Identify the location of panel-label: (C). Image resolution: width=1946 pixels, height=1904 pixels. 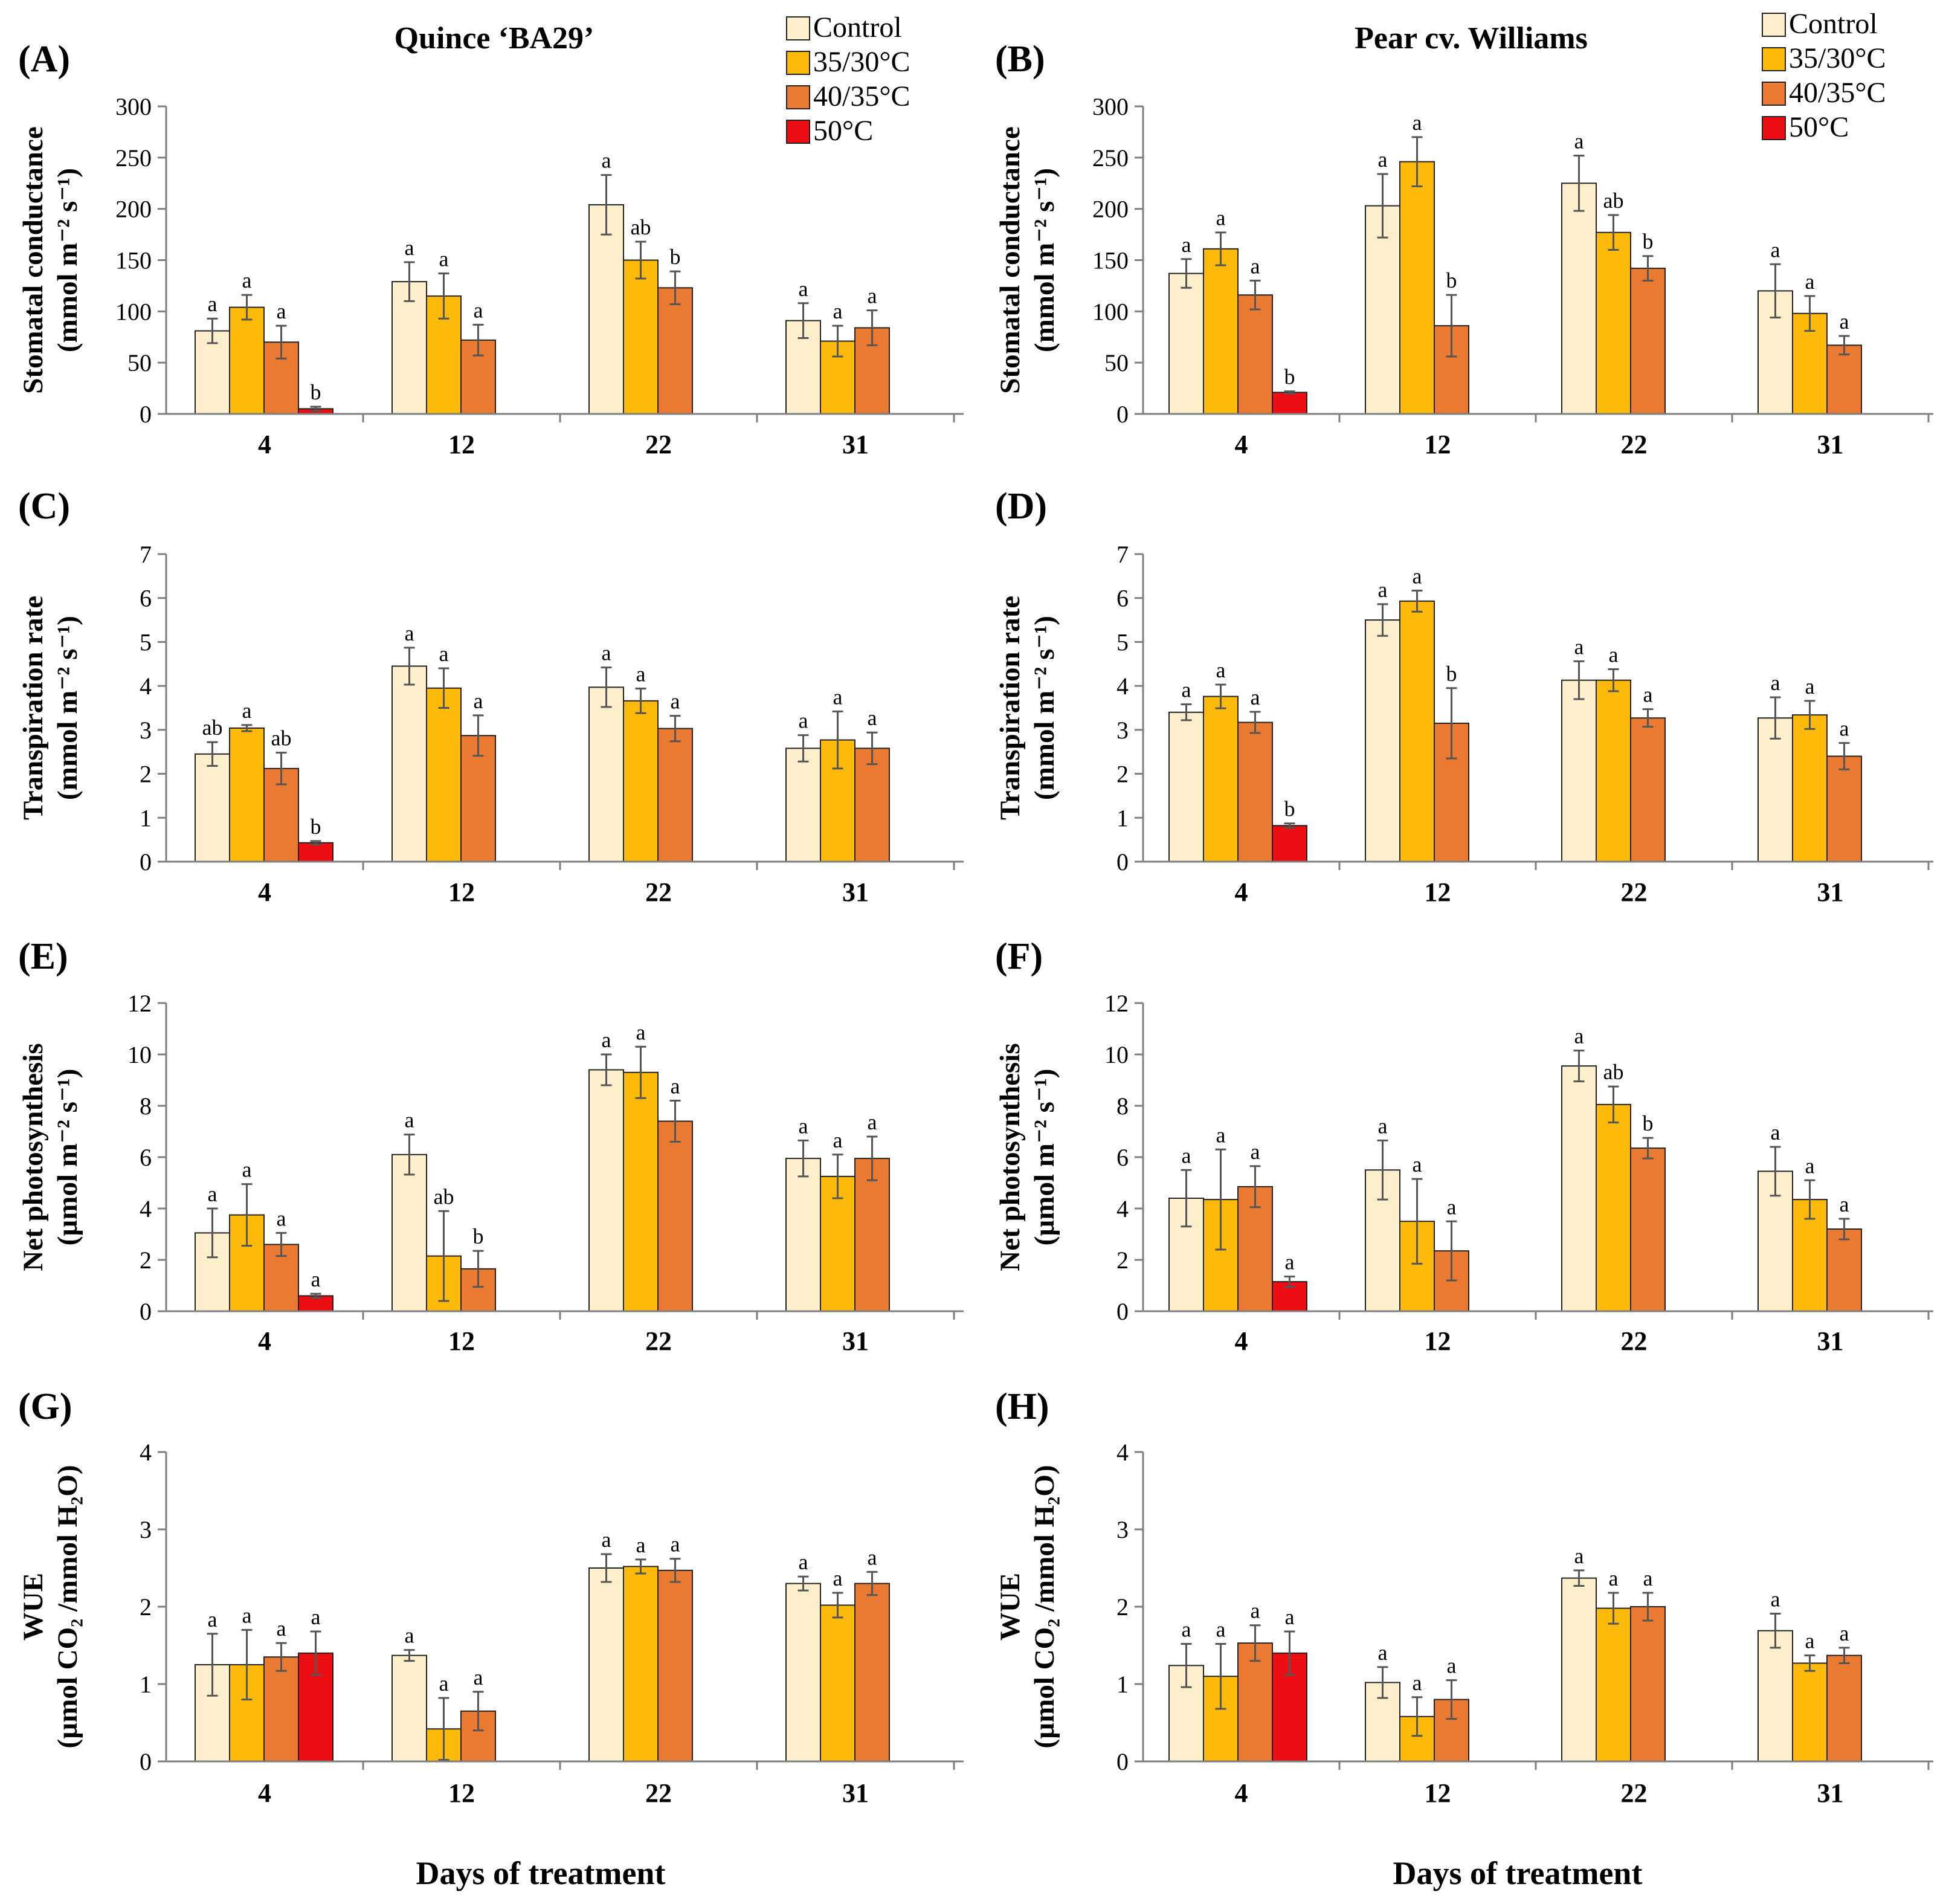
(44, 506).